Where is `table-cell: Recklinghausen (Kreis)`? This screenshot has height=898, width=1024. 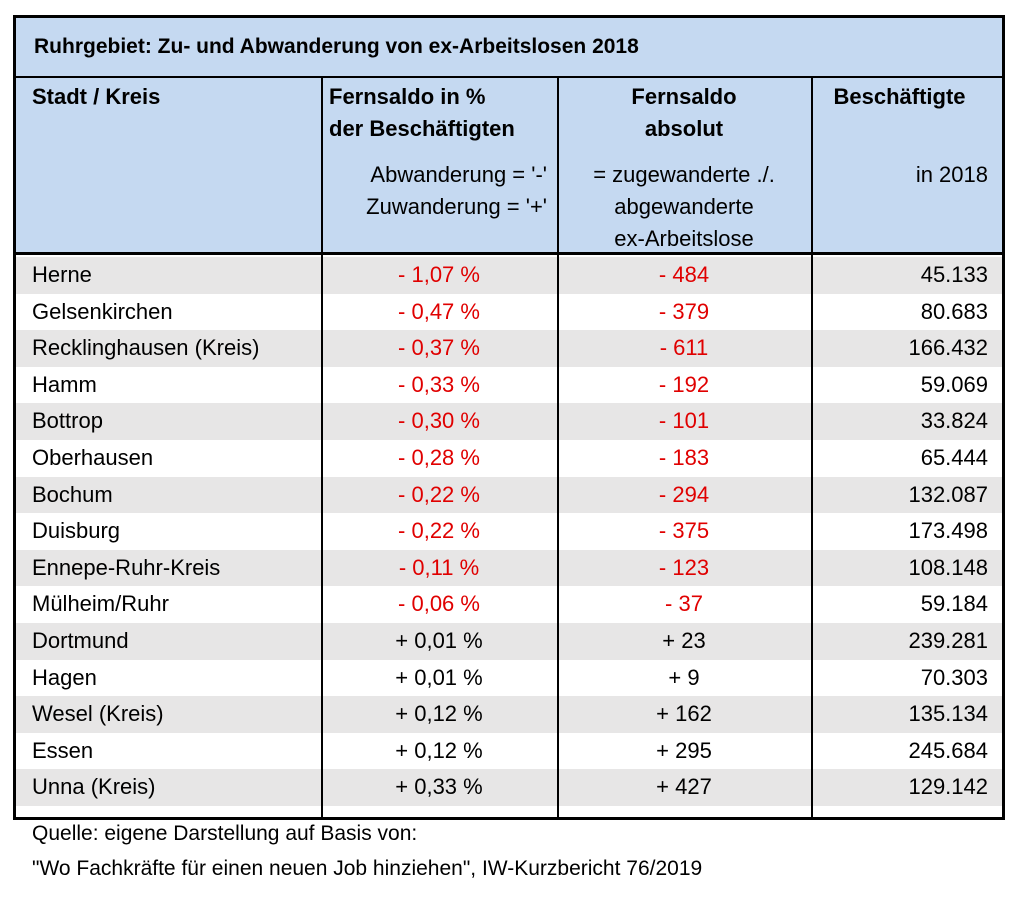
table-cell: Recklinghausen (Kreis) is located at coordinates (146, 348).